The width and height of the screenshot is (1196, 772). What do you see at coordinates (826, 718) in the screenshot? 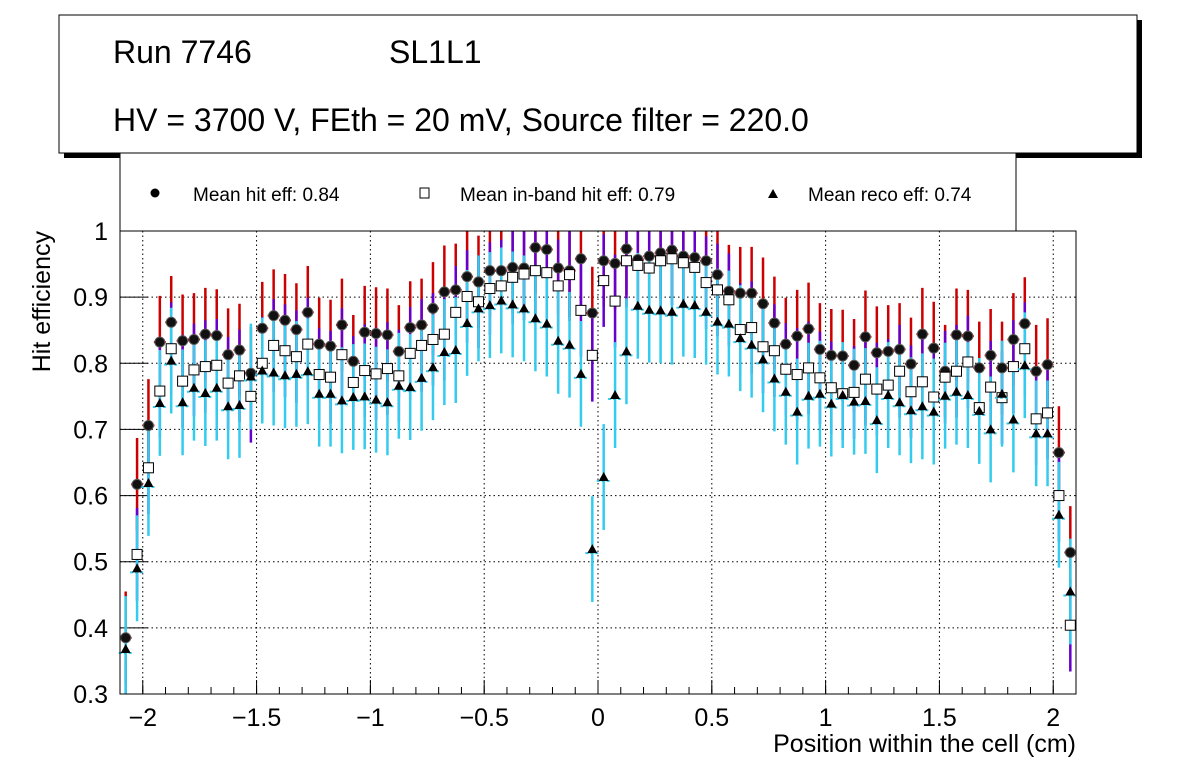
I see `x-tick-label: 1` at bounding box center [826, 718].